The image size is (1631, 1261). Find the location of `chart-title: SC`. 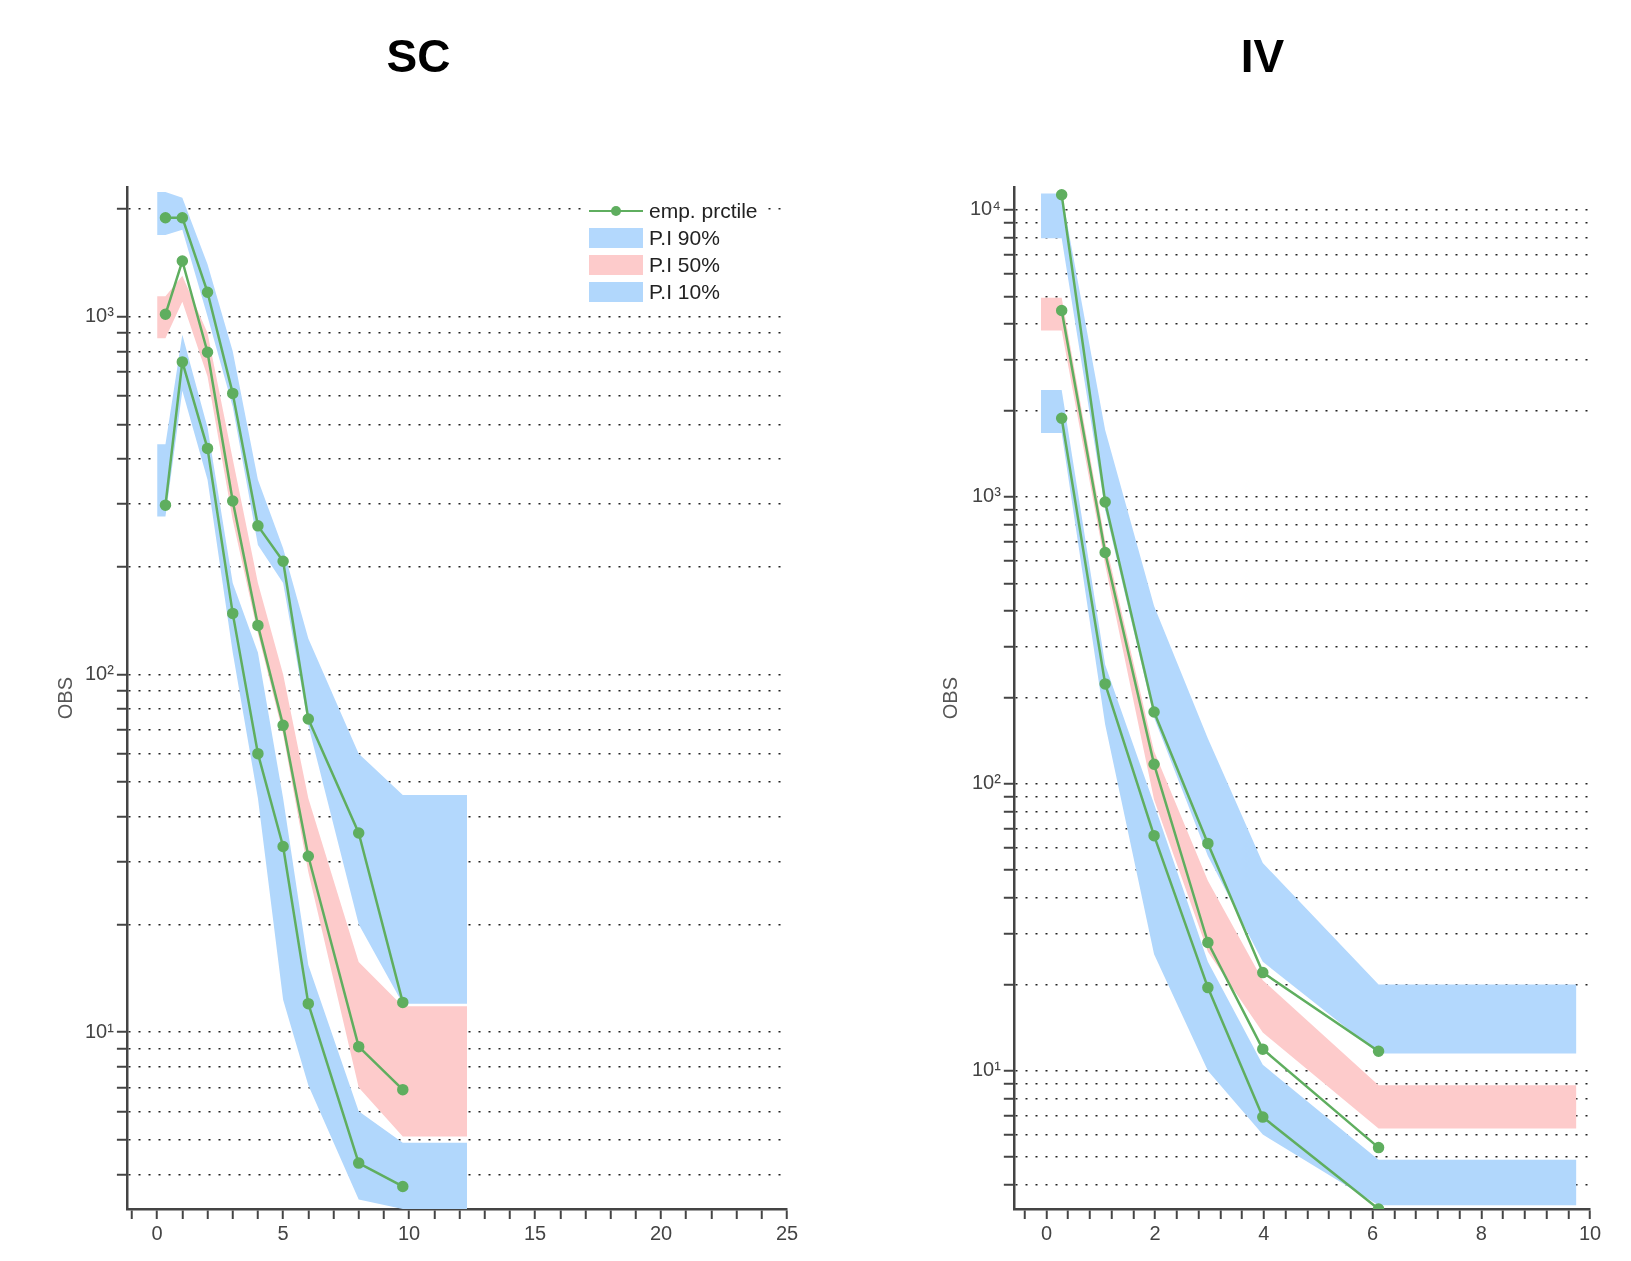

chart-title: SC is located at coordinates (418, 56).